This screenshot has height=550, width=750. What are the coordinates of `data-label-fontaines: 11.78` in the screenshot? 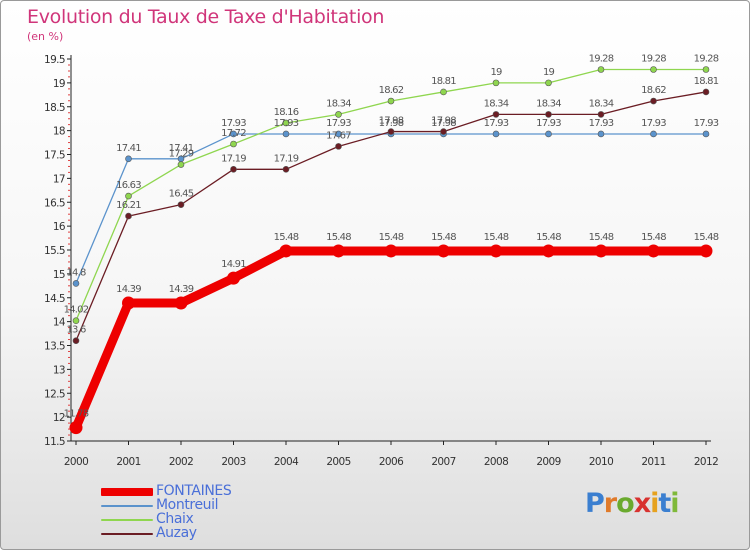 It's located at (76, 414).